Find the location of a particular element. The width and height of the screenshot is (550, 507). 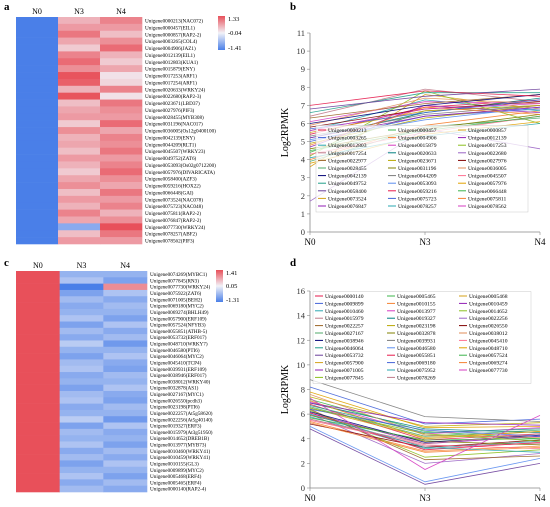

row-label: Unigene0046064(MYC2) is located at coordinates (177, 356).